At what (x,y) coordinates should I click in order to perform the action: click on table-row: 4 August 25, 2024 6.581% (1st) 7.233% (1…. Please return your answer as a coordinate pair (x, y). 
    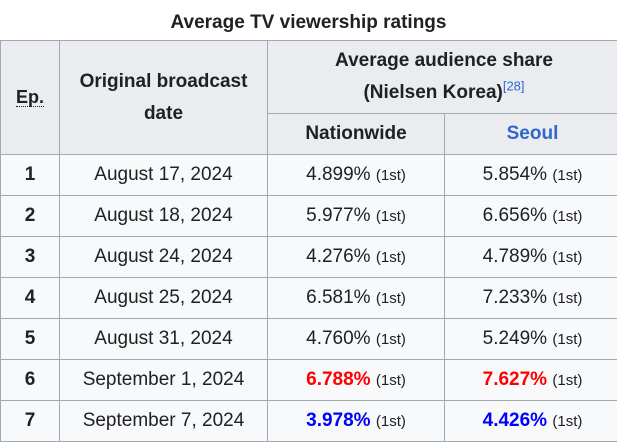
    Looking at the image, I should click on (309, 298).